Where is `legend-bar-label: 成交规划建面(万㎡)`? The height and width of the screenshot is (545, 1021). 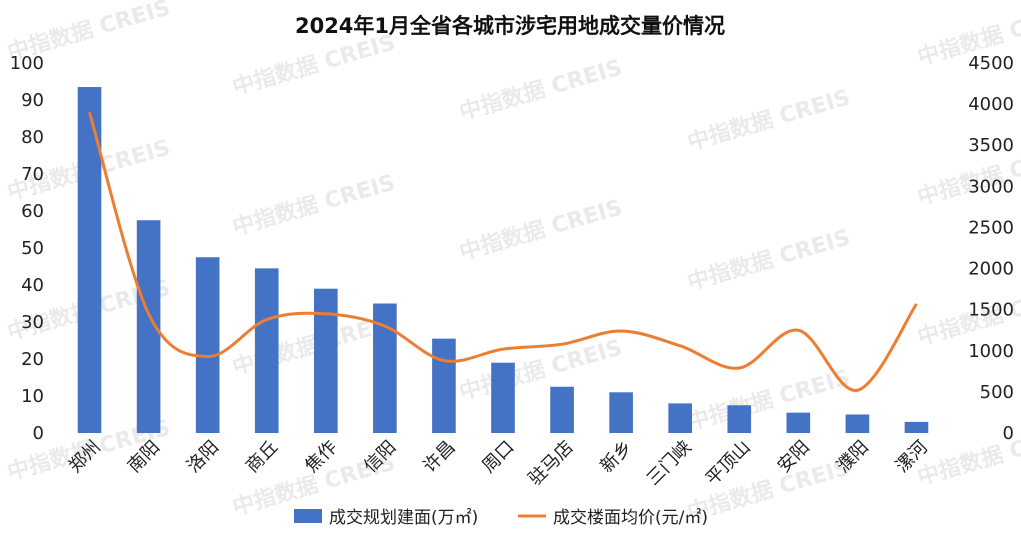
legend-bar-label: 成交规划建面(万㎡) is located at coordinates (403, 518).